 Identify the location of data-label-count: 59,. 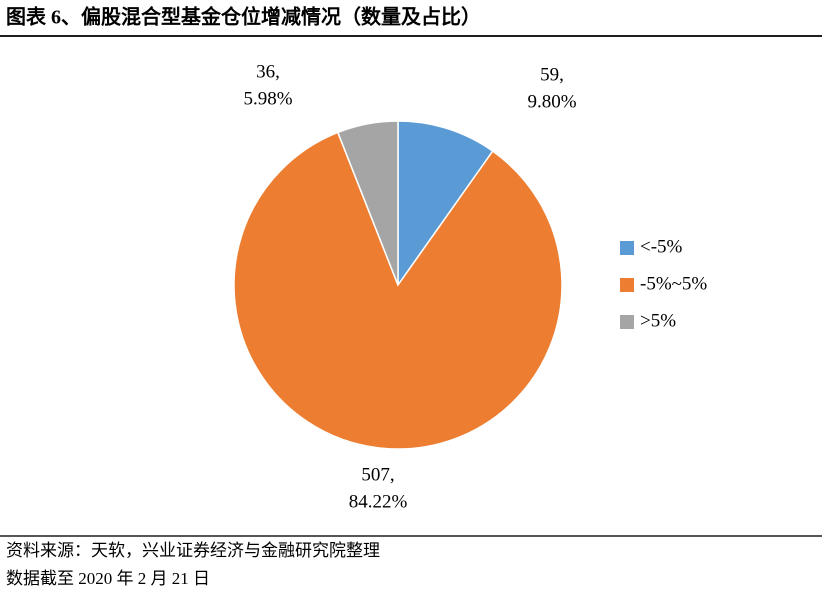
(552, 74).